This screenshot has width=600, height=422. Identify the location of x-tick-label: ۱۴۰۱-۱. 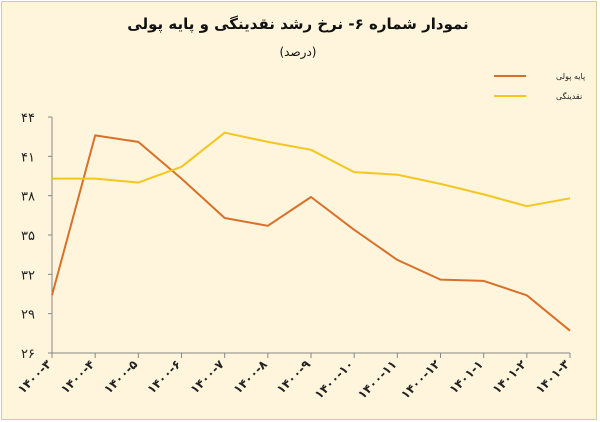
(465, 376).